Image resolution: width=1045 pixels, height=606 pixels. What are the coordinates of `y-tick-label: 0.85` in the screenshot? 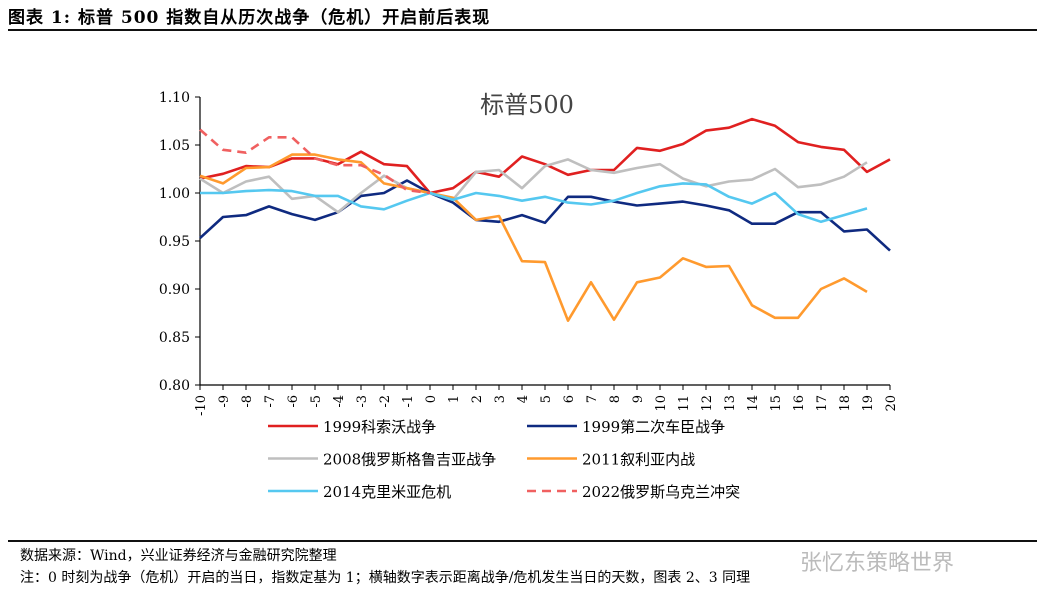 It's located at (174, 338).